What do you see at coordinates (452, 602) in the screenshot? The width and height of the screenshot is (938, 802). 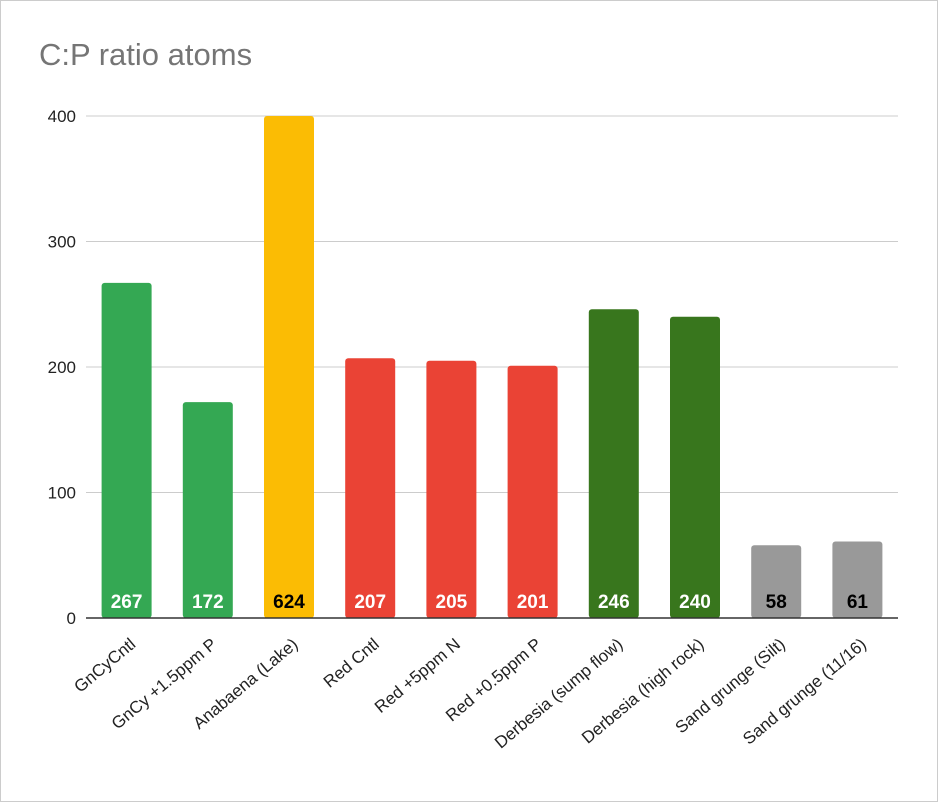 I see `data-label: 205` at bounding box center [452, 602].